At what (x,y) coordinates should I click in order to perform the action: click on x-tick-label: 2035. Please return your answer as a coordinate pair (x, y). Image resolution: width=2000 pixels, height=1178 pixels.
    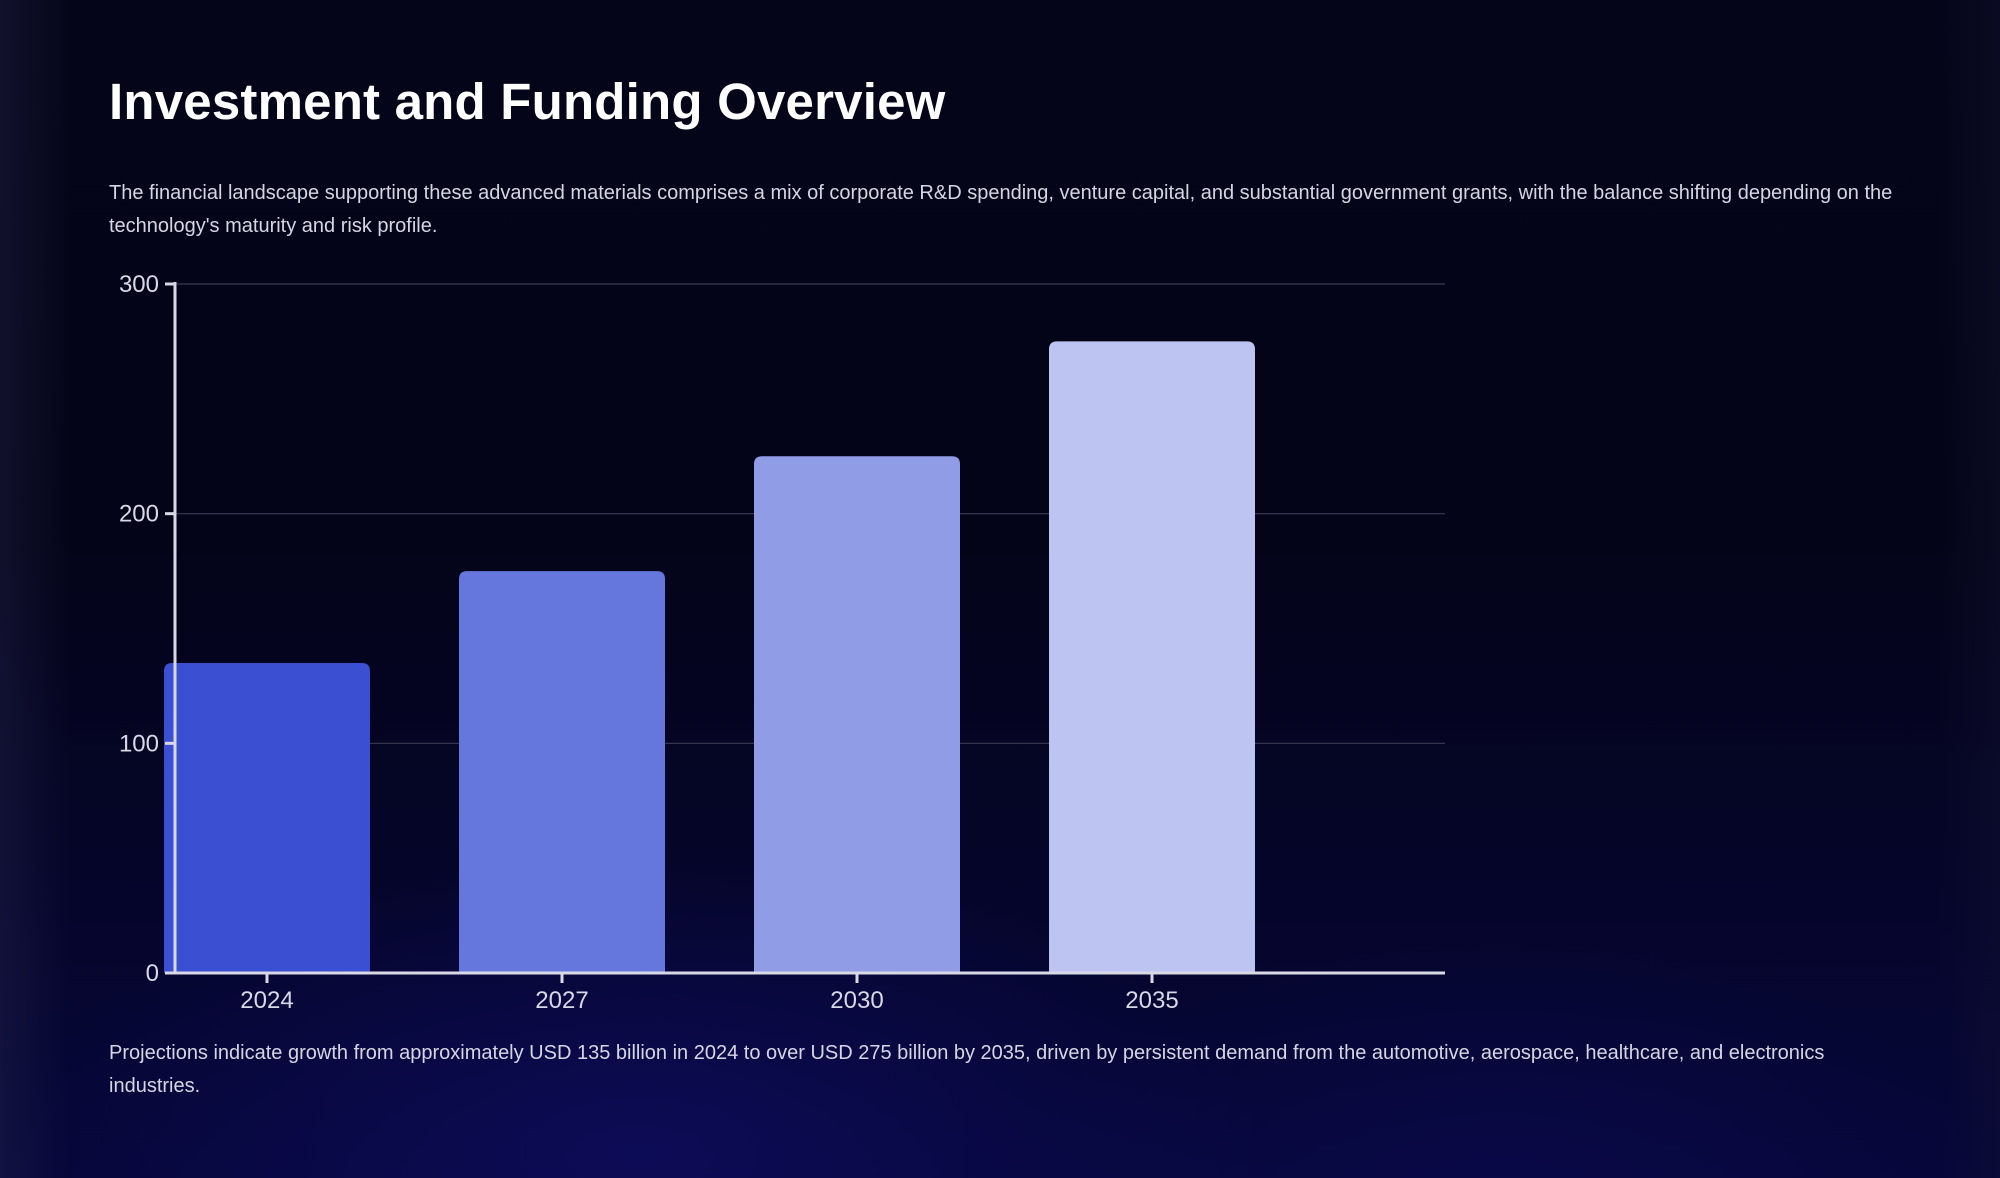
    Looking at the image, I should click on (1151, 1000).